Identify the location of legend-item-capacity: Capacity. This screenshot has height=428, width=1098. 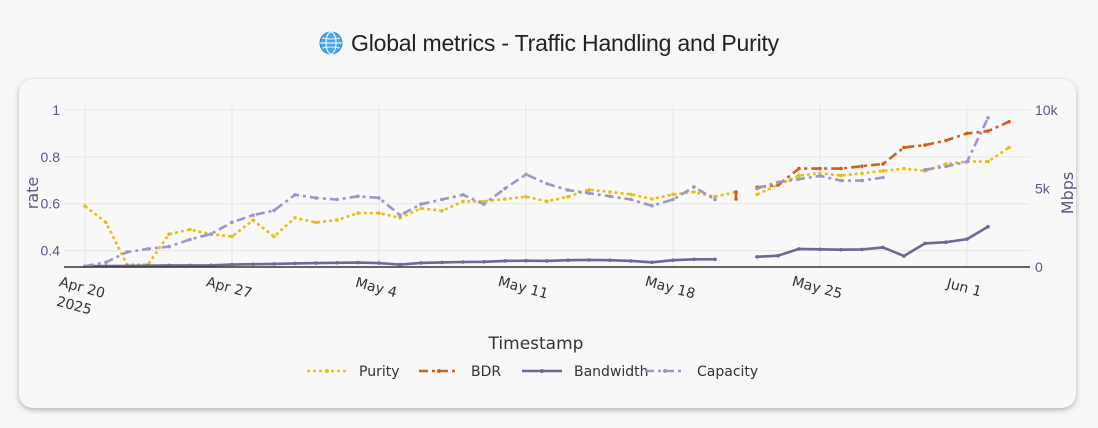
(701, 372).